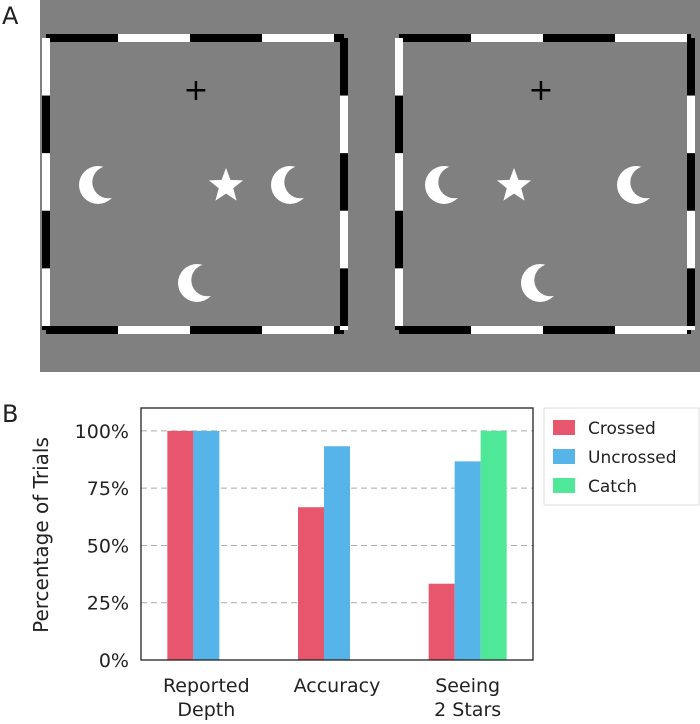  I want to click on legend-label-catch: Catch, so click(612, 487).